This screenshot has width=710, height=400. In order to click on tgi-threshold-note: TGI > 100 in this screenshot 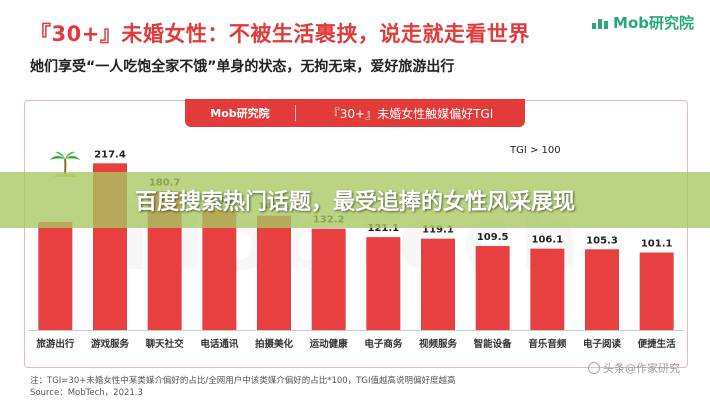, I will do `click(535, 150)`.